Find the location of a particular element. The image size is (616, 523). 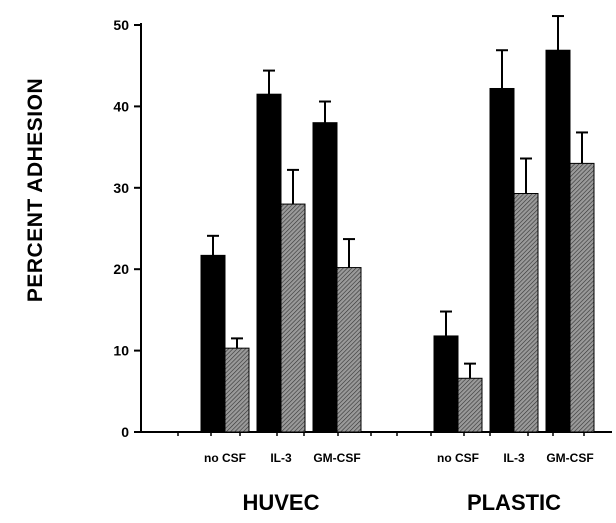

group-label: PLASTIC is located at coordinates (514, 502).